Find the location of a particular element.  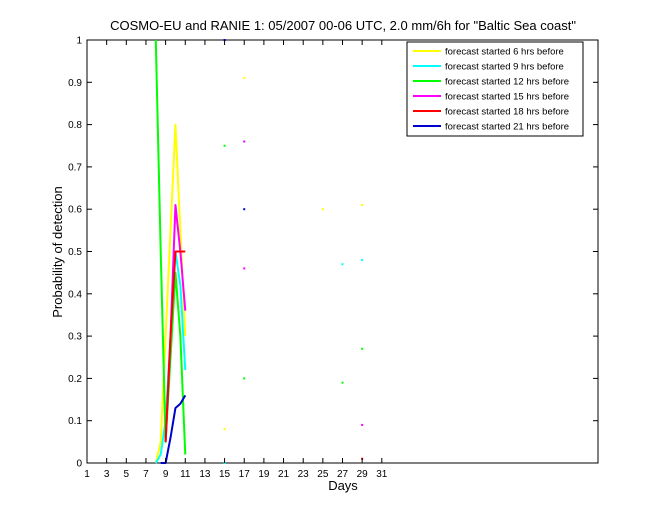

x-tick-label: 21 is located at coordinates (284, 474).